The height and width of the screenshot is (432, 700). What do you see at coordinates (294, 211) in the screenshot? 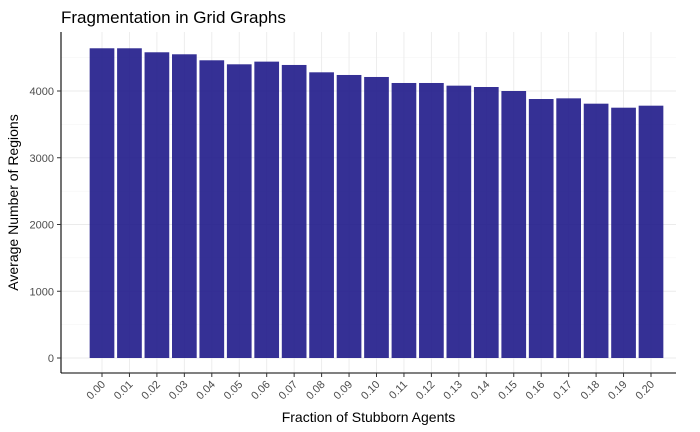
I see `bar-0.07` at bounding box center [294, 211].